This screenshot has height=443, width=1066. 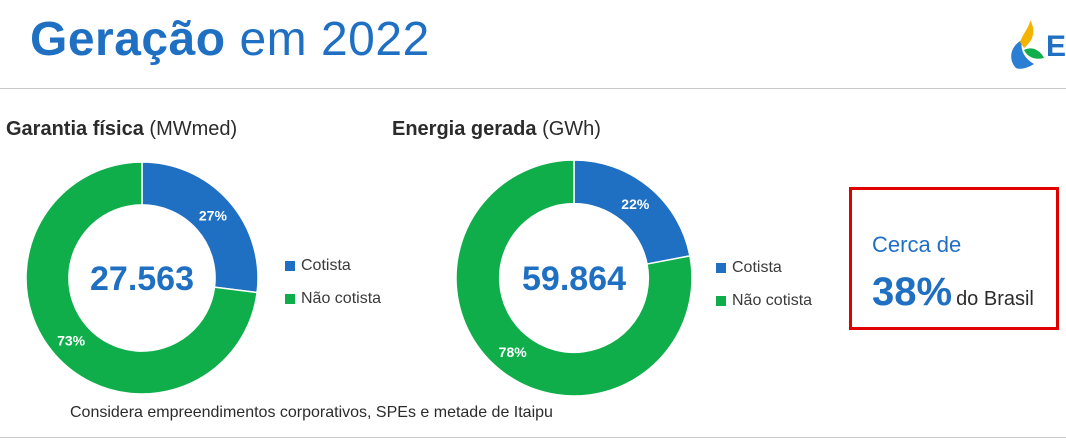 I want to click on chart2-title: Energia gerada (GWh), so click(x=496, y=129).